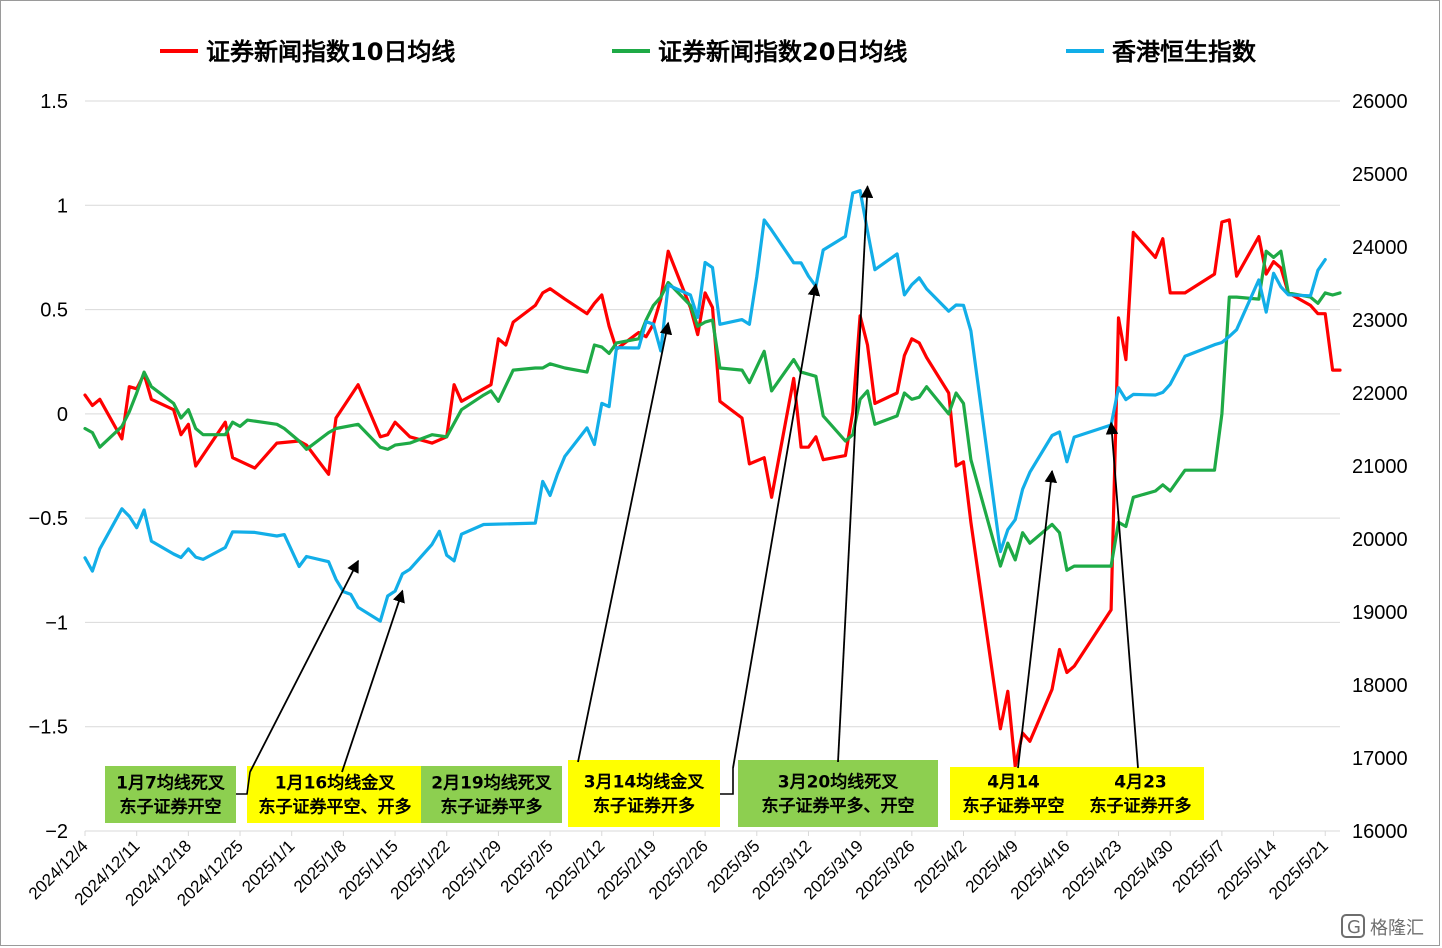 The width and height of the screenshot is (1442, 948). Describe the element at coordinates (940, 866) in the screenshot. I see `x-tick-label: 2025/4/2` at that location.